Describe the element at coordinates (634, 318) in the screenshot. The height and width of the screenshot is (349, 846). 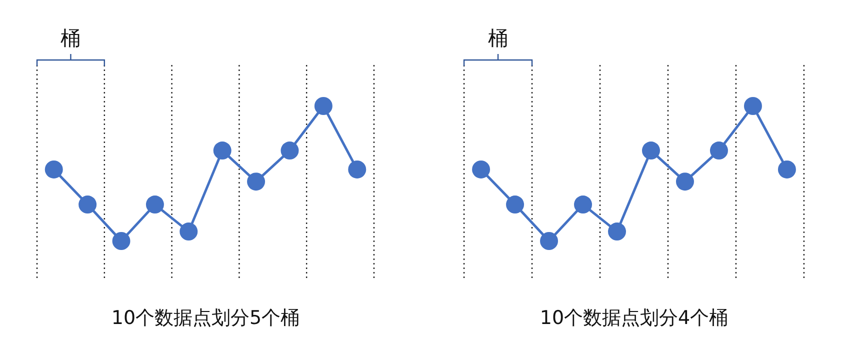
I see `x-axis-title: 10个数据点划分4个桶` at that location.